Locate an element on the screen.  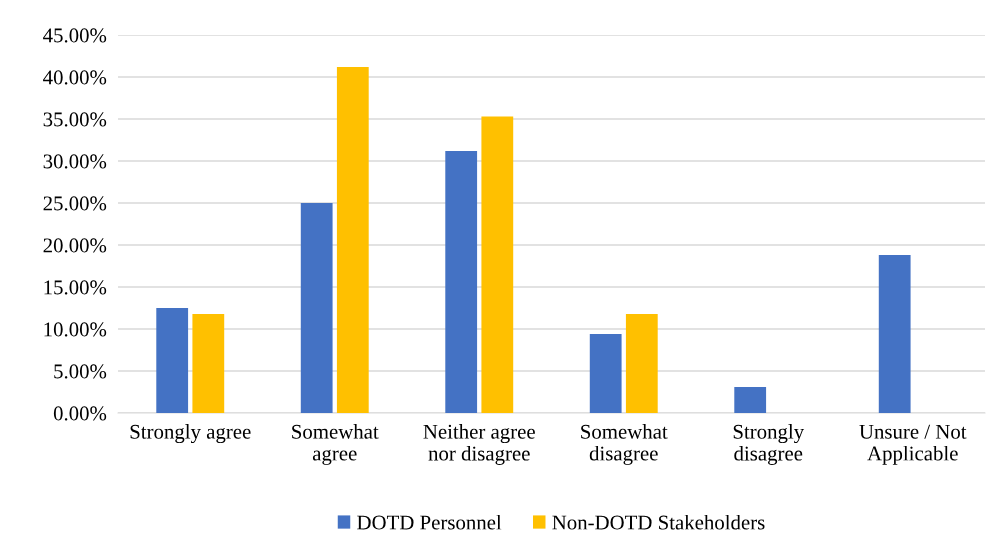
x-tick-label: Somewhat disagree is located at coordinates (624, 444).